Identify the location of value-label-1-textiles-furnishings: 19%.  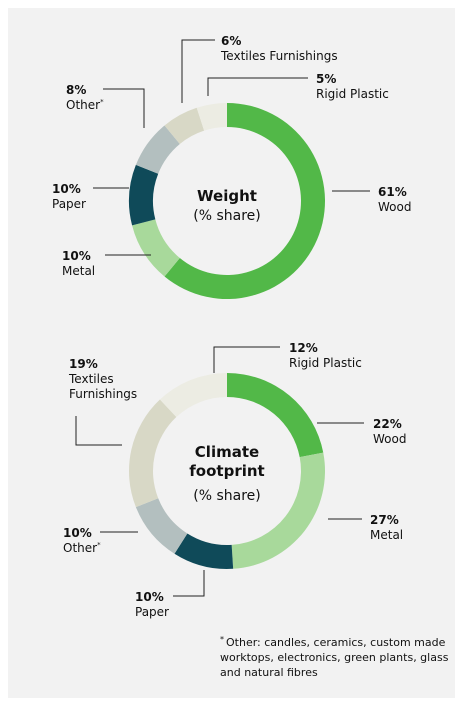
(83, 364).